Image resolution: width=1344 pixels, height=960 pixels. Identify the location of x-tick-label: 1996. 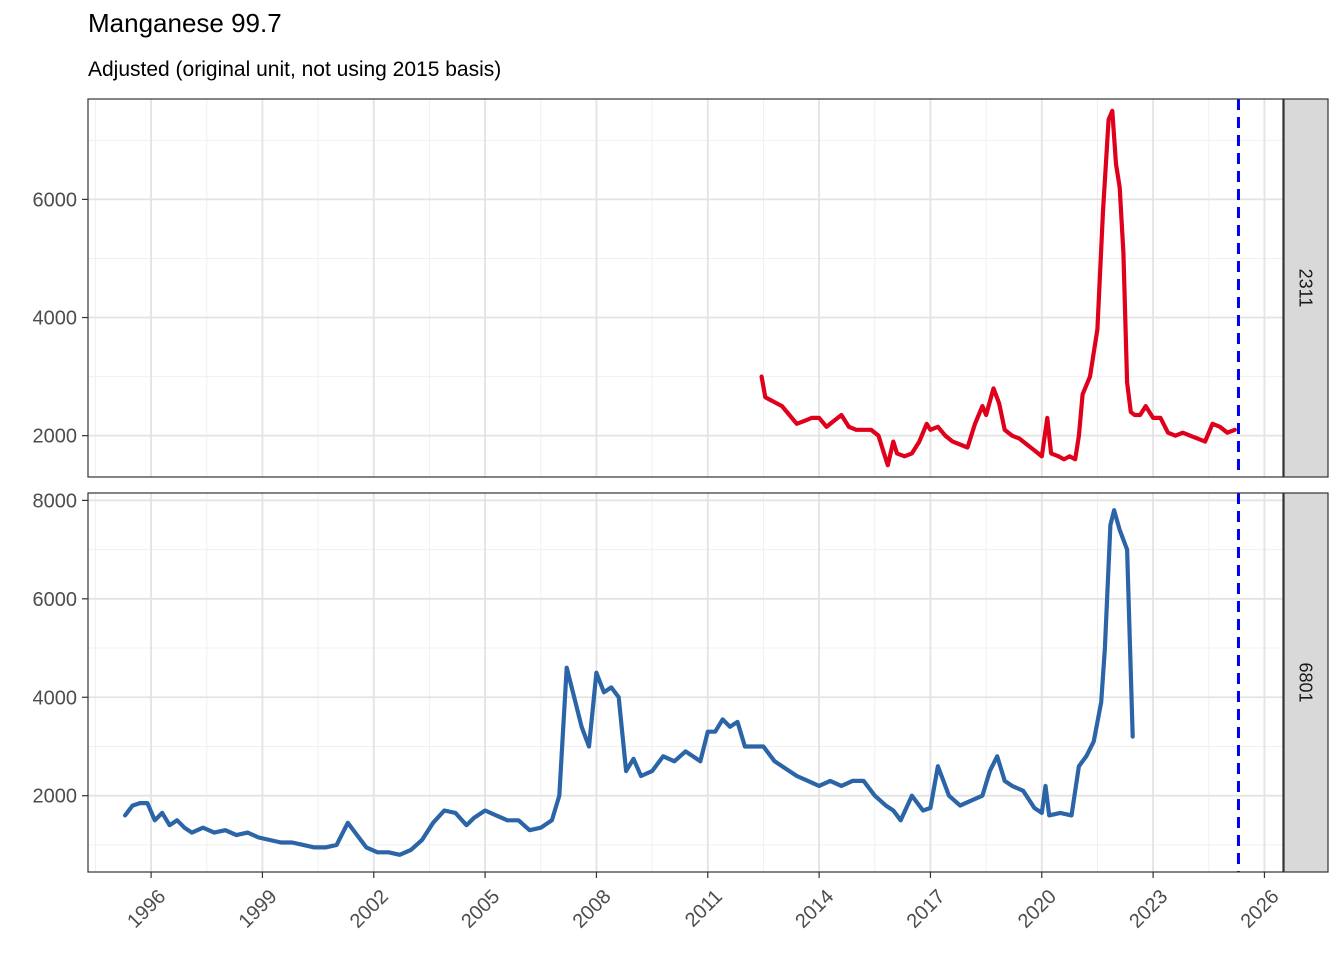
(146, 909).